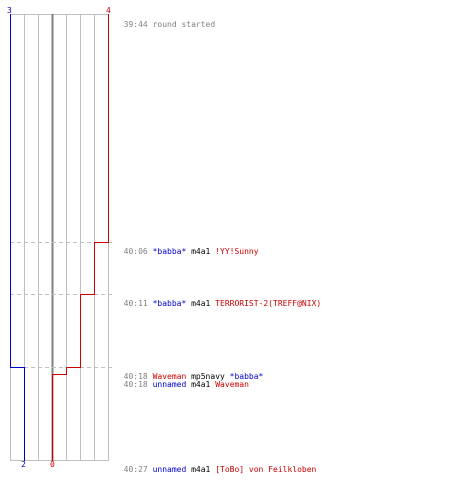 The height and width of the screenshot is (500, 450). Describe the element at coordinates (80, 237) in the screenshot. I see `red-team-alive-line` at that location.